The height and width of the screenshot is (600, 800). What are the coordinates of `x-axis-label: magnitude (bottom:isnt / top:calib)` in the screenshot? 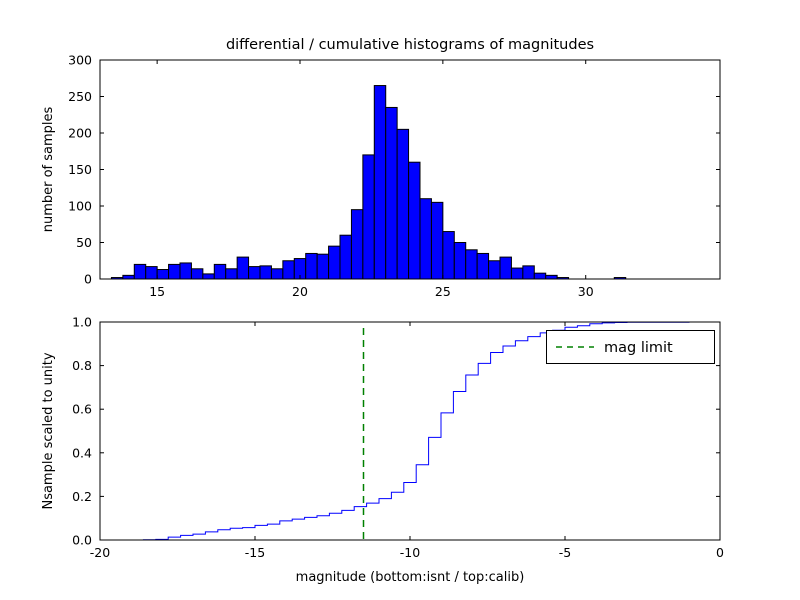 It's located at (410, 577).